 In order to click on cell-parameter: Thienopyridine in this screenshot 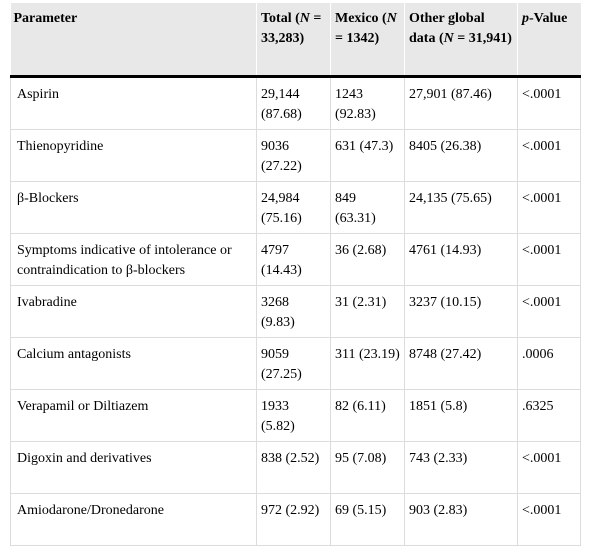, I will do `click(133, 155)`.